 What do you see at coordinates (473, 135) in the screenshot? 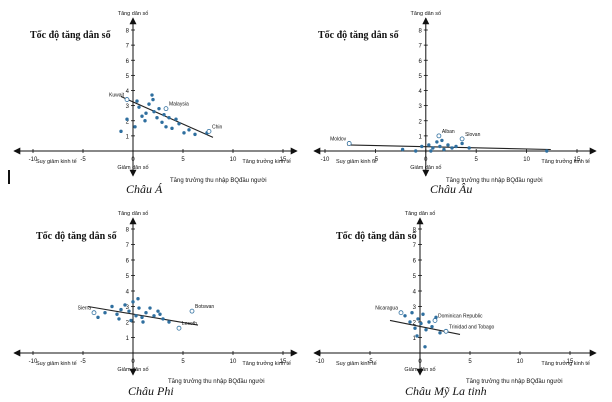
I see `point-annotation: Slovan` at bounding box center [473, 135].